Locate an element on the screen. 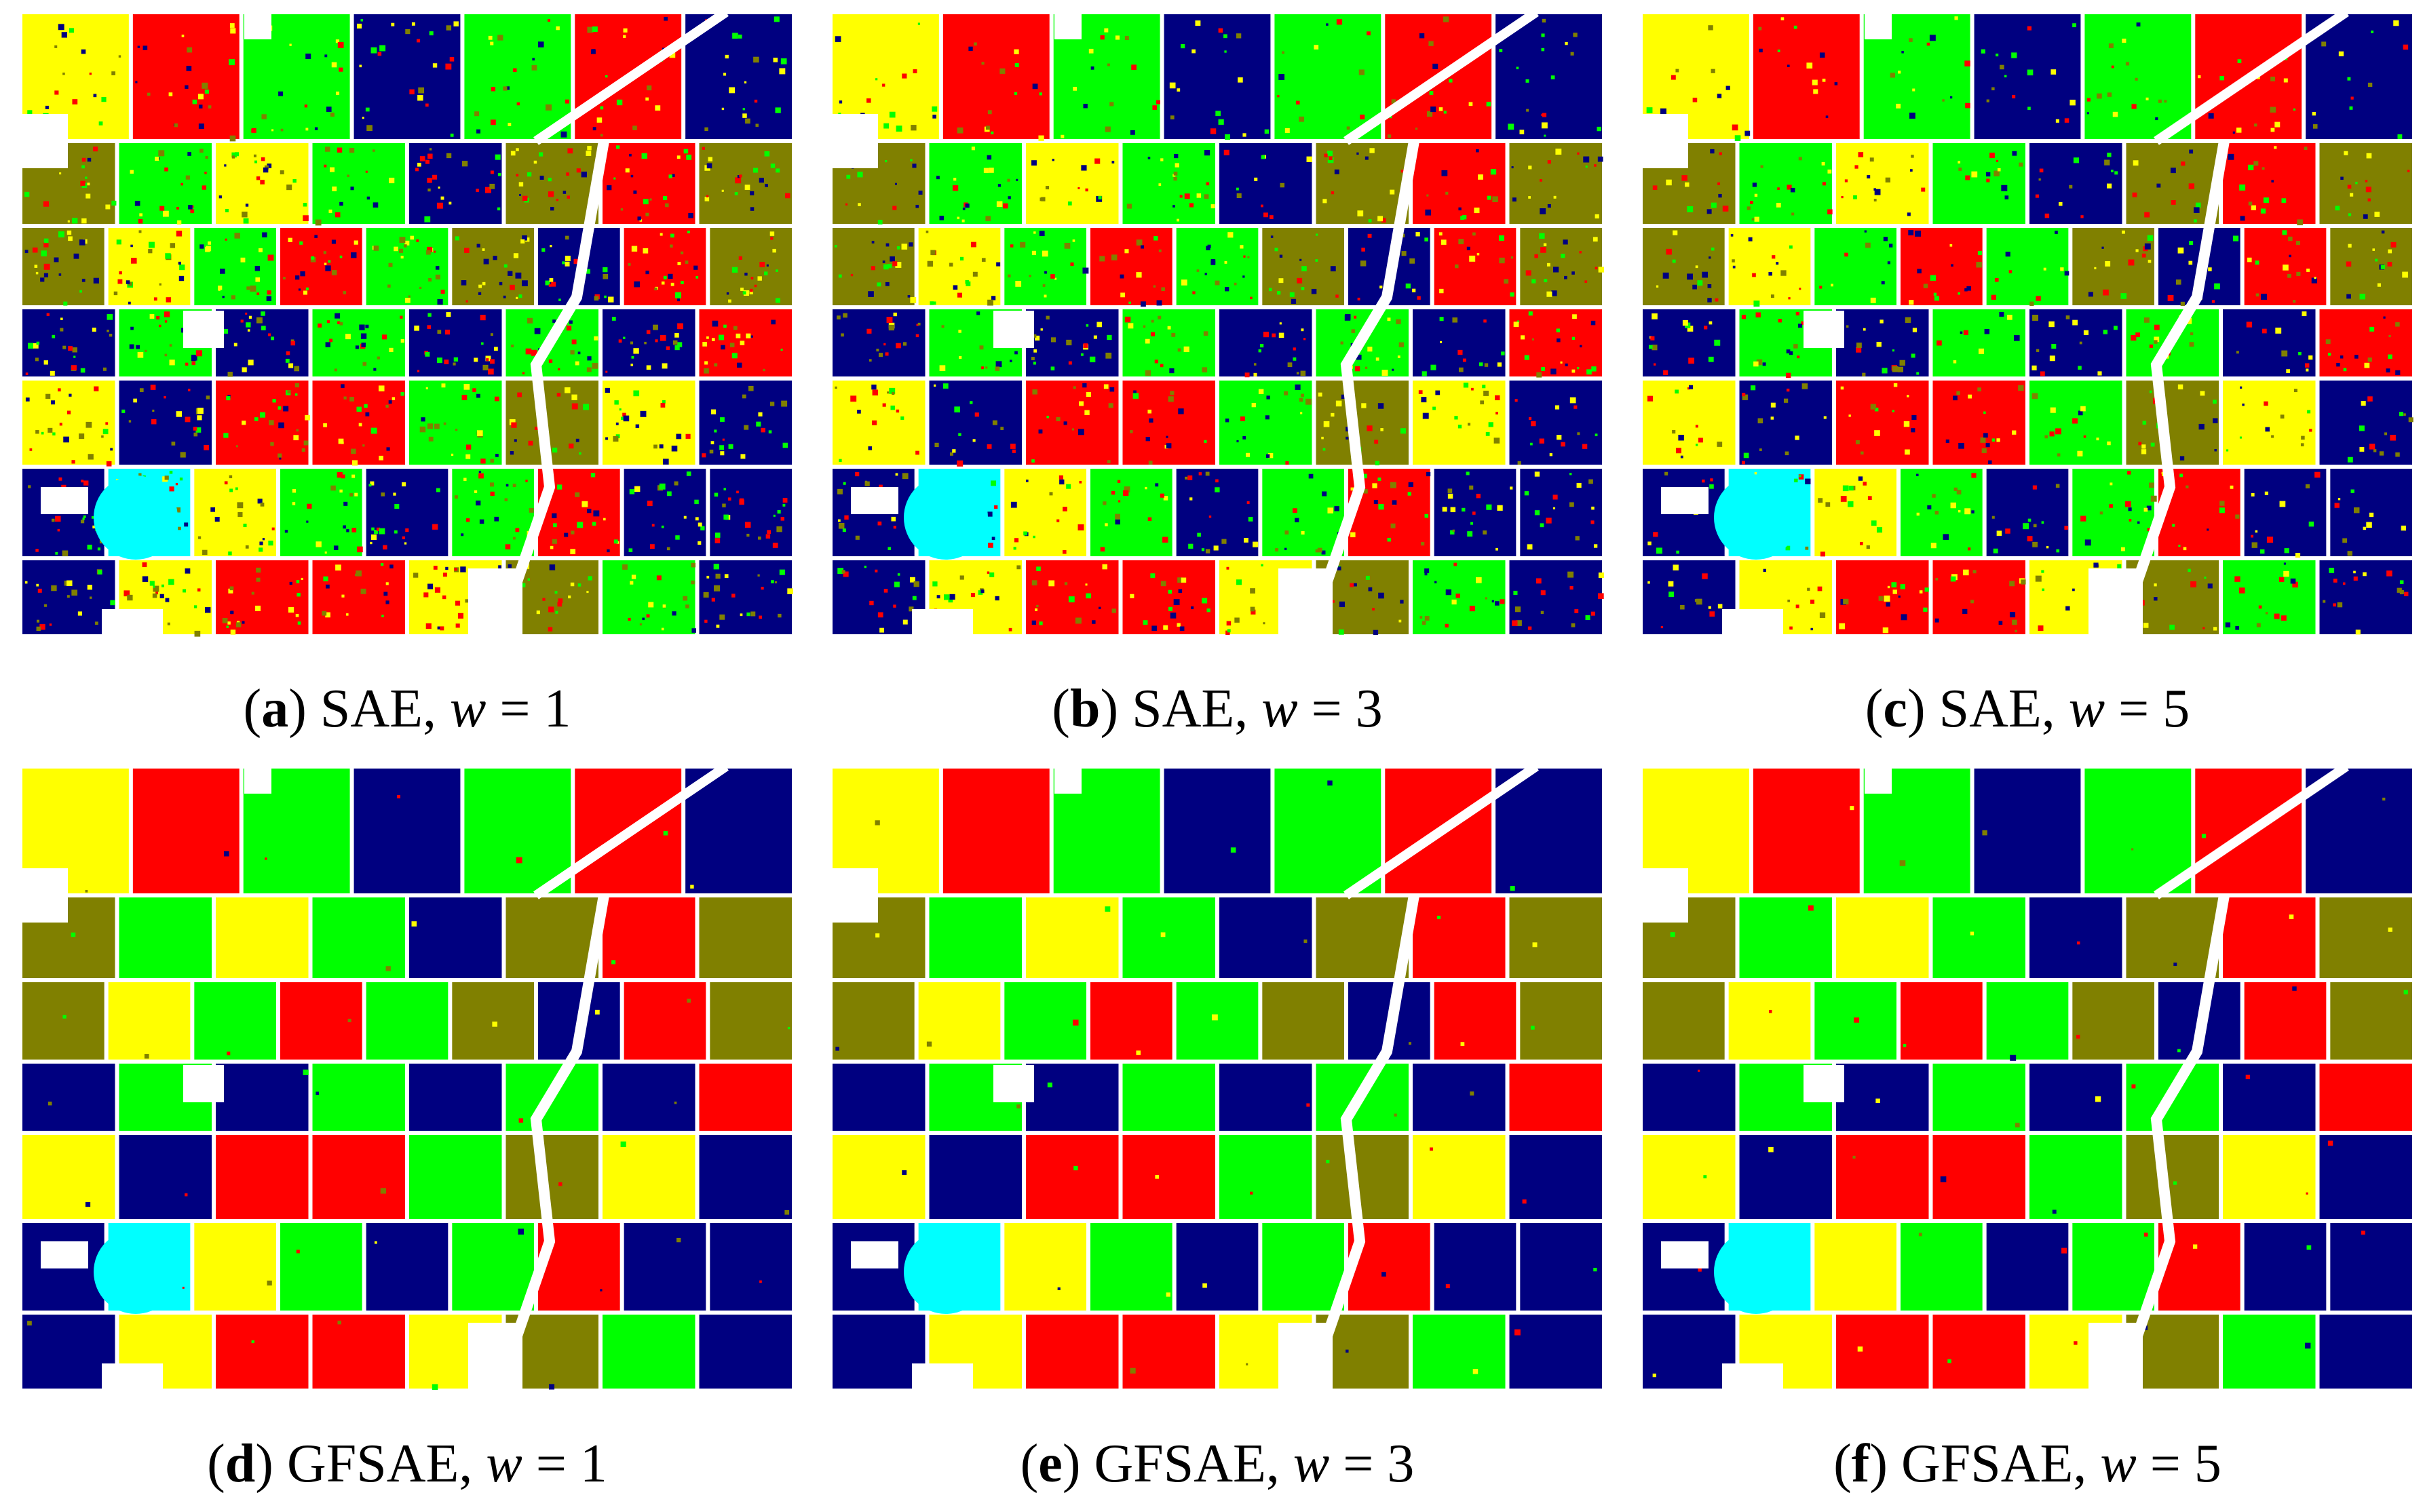 This screenshot has width=2423, height=1512. caption-a: (a) SAE, w = 1 is located at coordinates (407, 709).